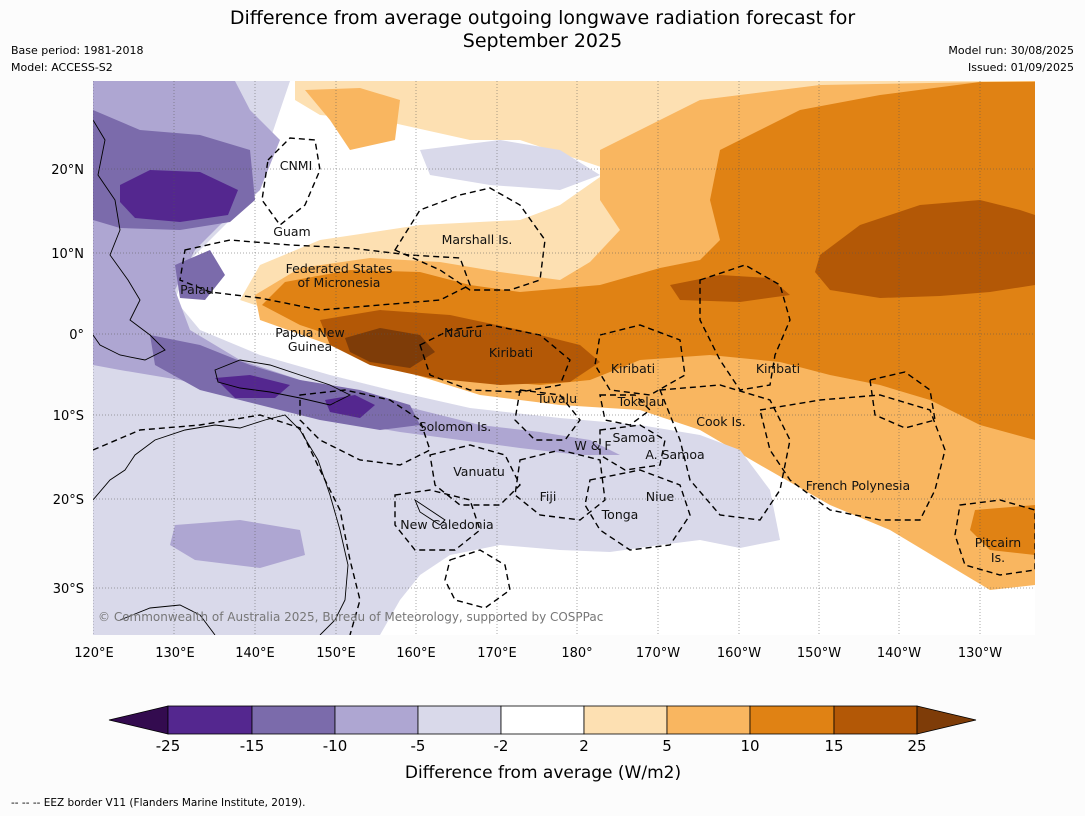  I want to click on colorbar-tick-label: -15, so click(252, 746).